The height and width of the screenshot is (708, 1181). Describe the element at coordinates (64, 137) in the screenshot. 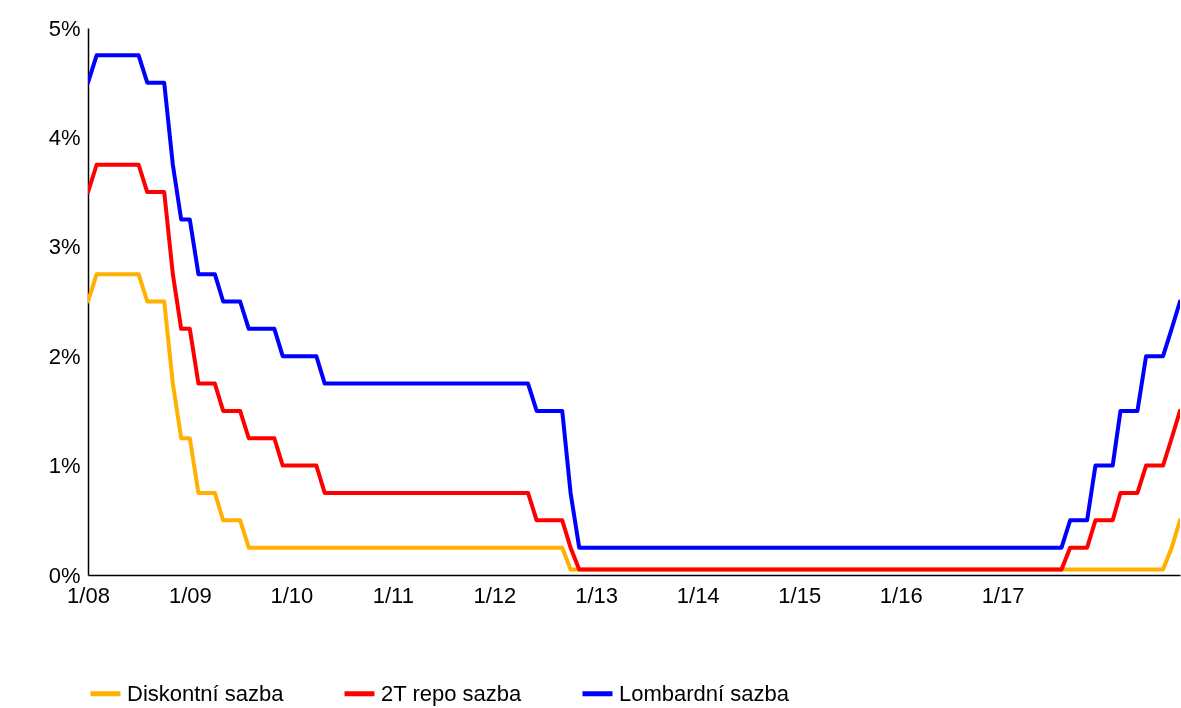

I see `y-tick-label: 4%` at that location.